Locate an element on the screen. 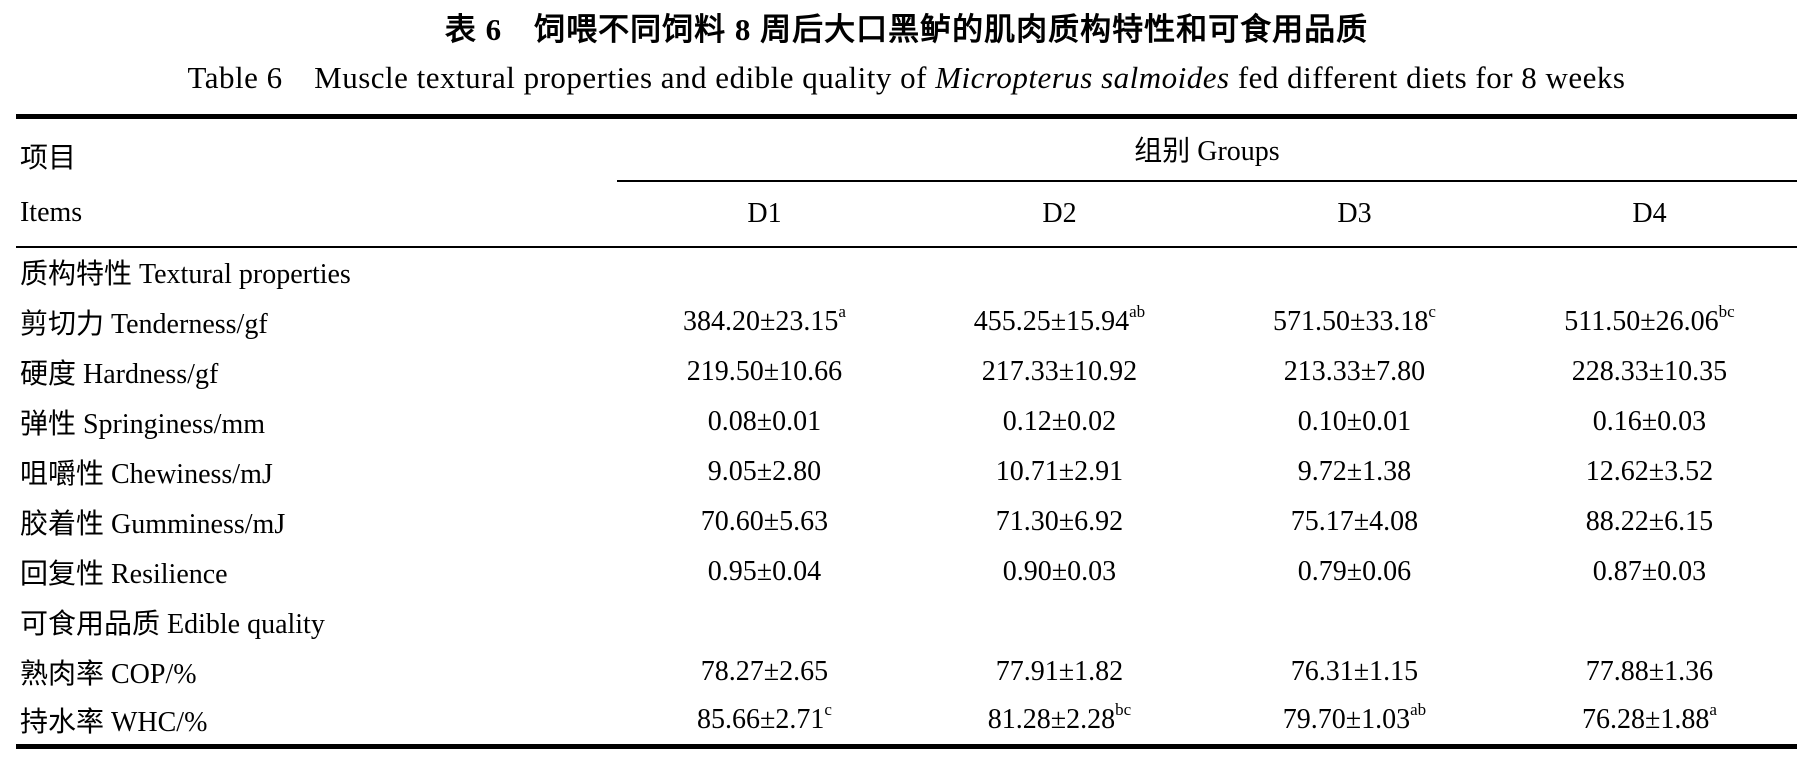  value-cell: 0.08±0.01 is located at coordinates (764, 421).